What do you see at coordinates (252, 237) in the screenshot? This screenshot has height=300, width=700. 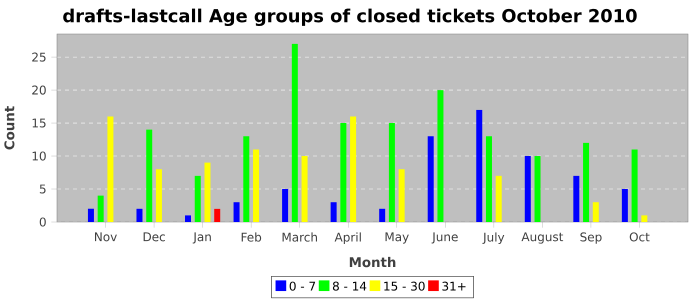 I see `x-tick-label: Feb` at bounding box center [252, 237].